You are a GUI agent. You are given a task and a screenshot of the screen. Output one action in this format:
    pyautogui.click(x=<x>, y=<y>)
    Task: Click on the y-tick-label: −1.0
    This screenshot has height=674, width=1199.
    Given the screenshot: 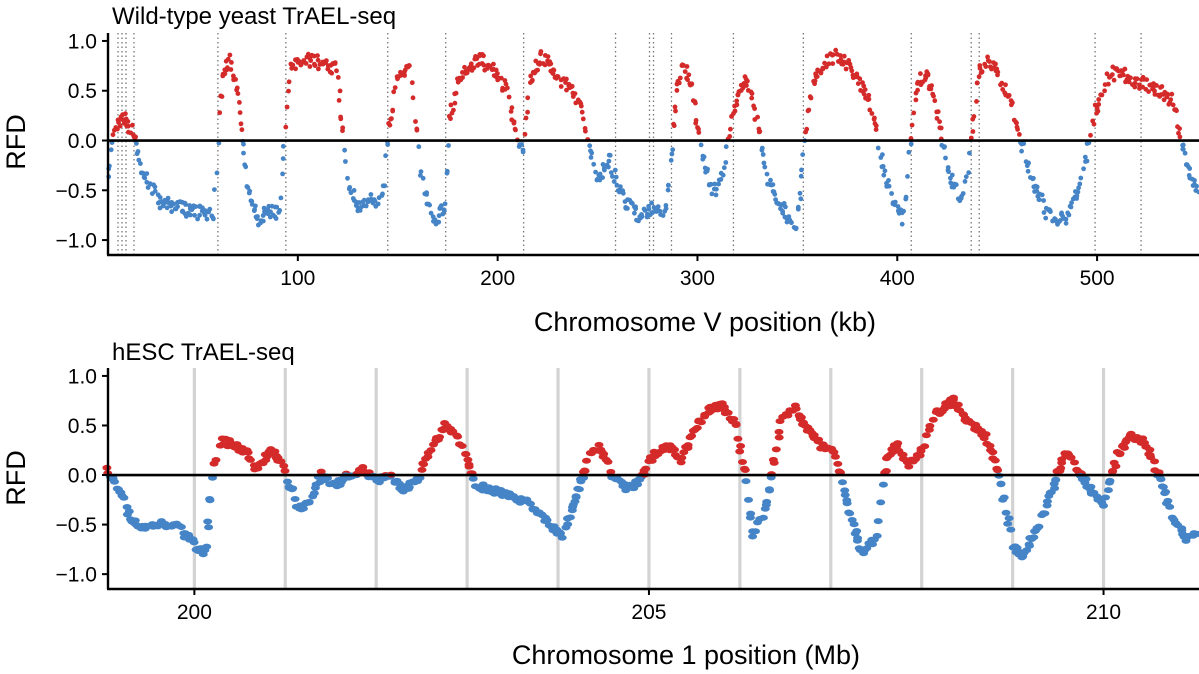 What is the action you would take?
    pyautogui.click(x=76, y=241)
    